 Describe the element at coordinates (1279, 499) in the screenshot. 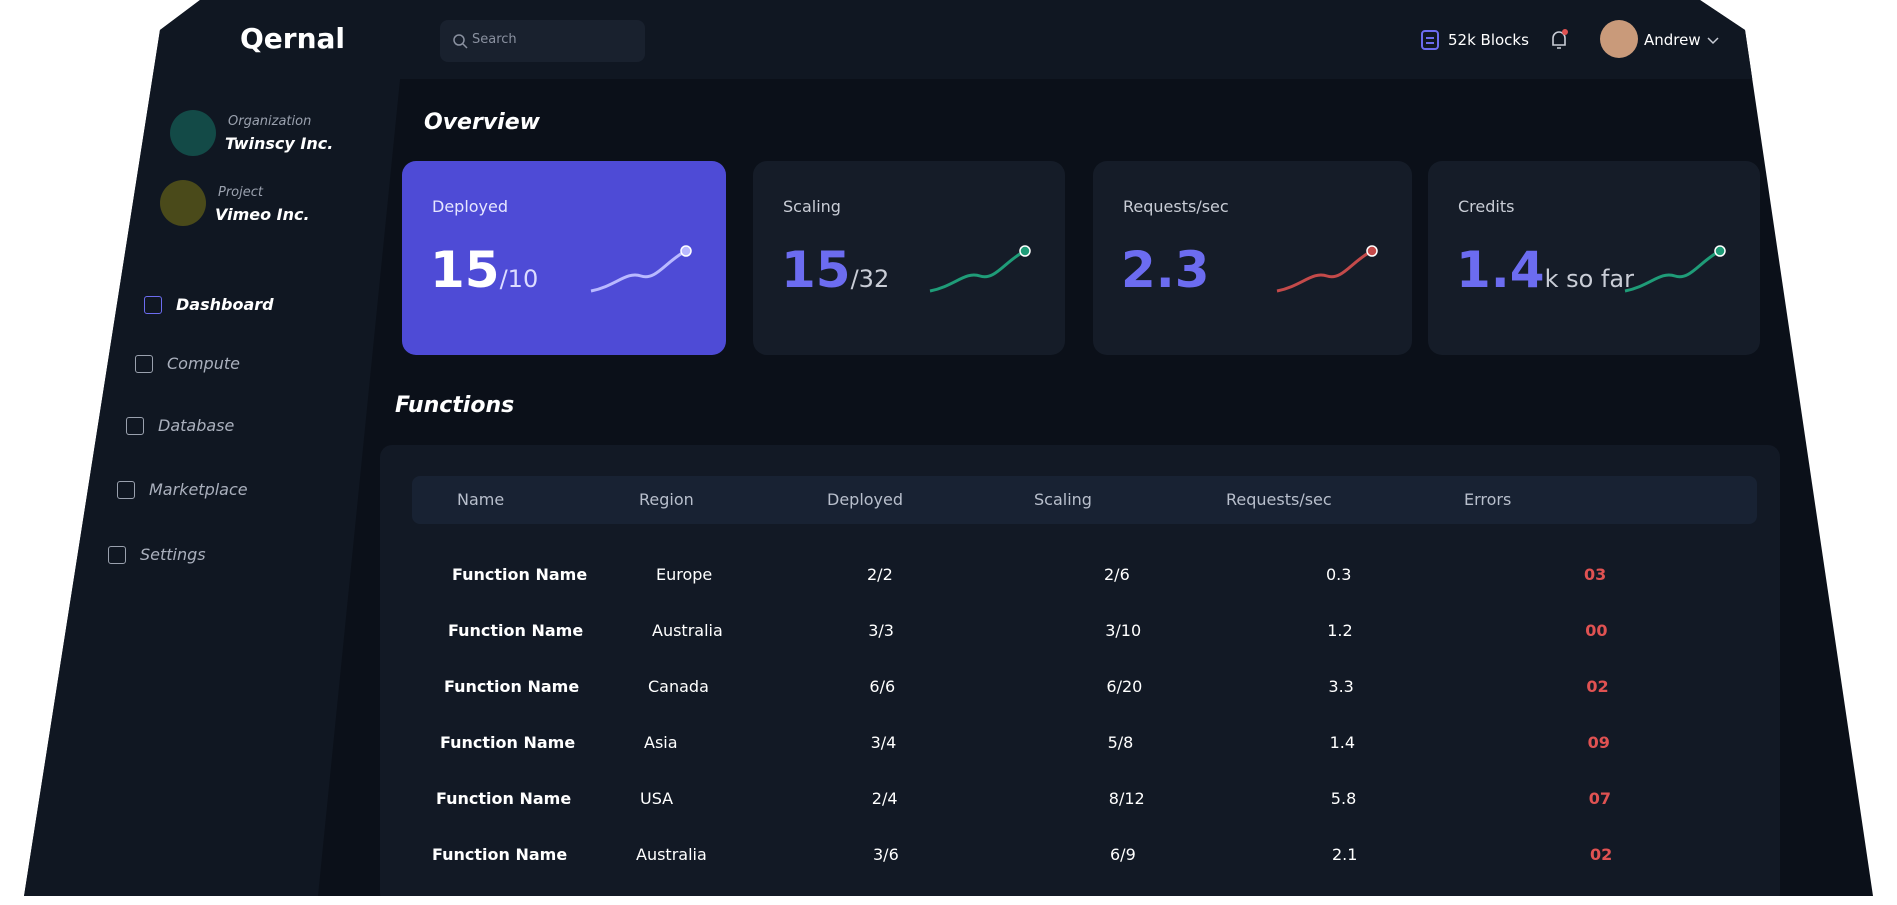

I see `column-header: Requests/sec` at that location.